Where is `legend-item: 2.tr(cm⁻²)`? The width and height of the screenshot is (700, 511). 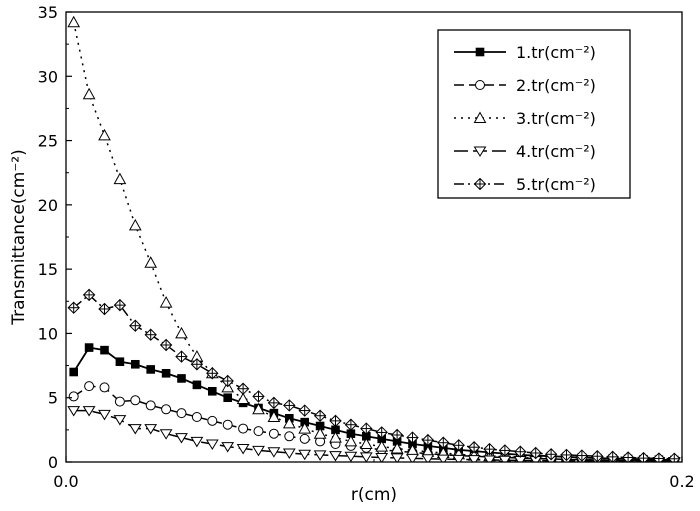
legend-item: 2.tr(cm⁻²) is located at coordinates (525, 85).